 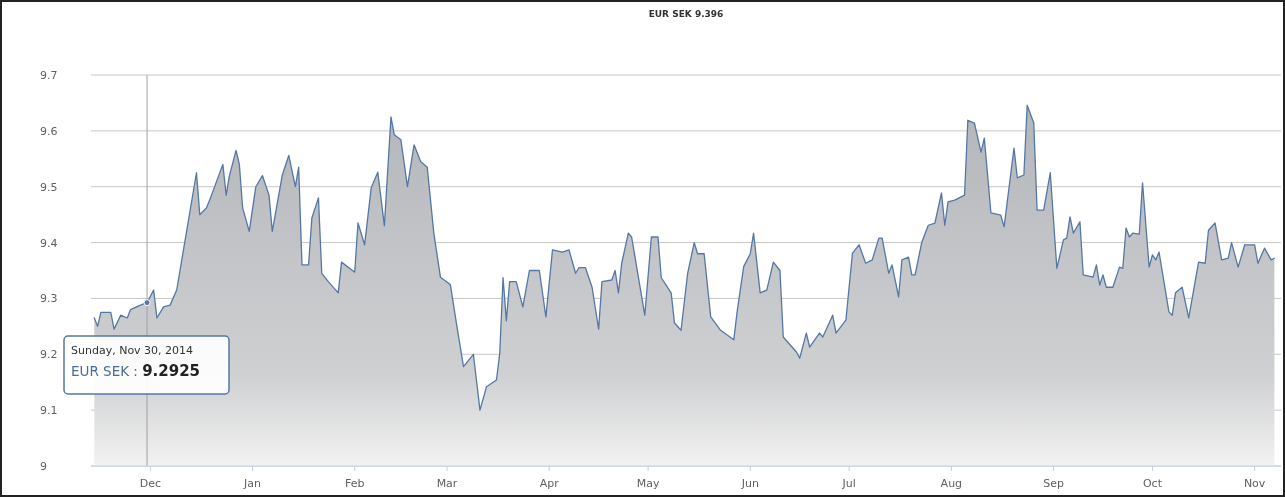 What do you see at coordinates (1254, 483) in the screenshot?
I see `x-tick-label: Nov` at bounding box center [1254, 483].